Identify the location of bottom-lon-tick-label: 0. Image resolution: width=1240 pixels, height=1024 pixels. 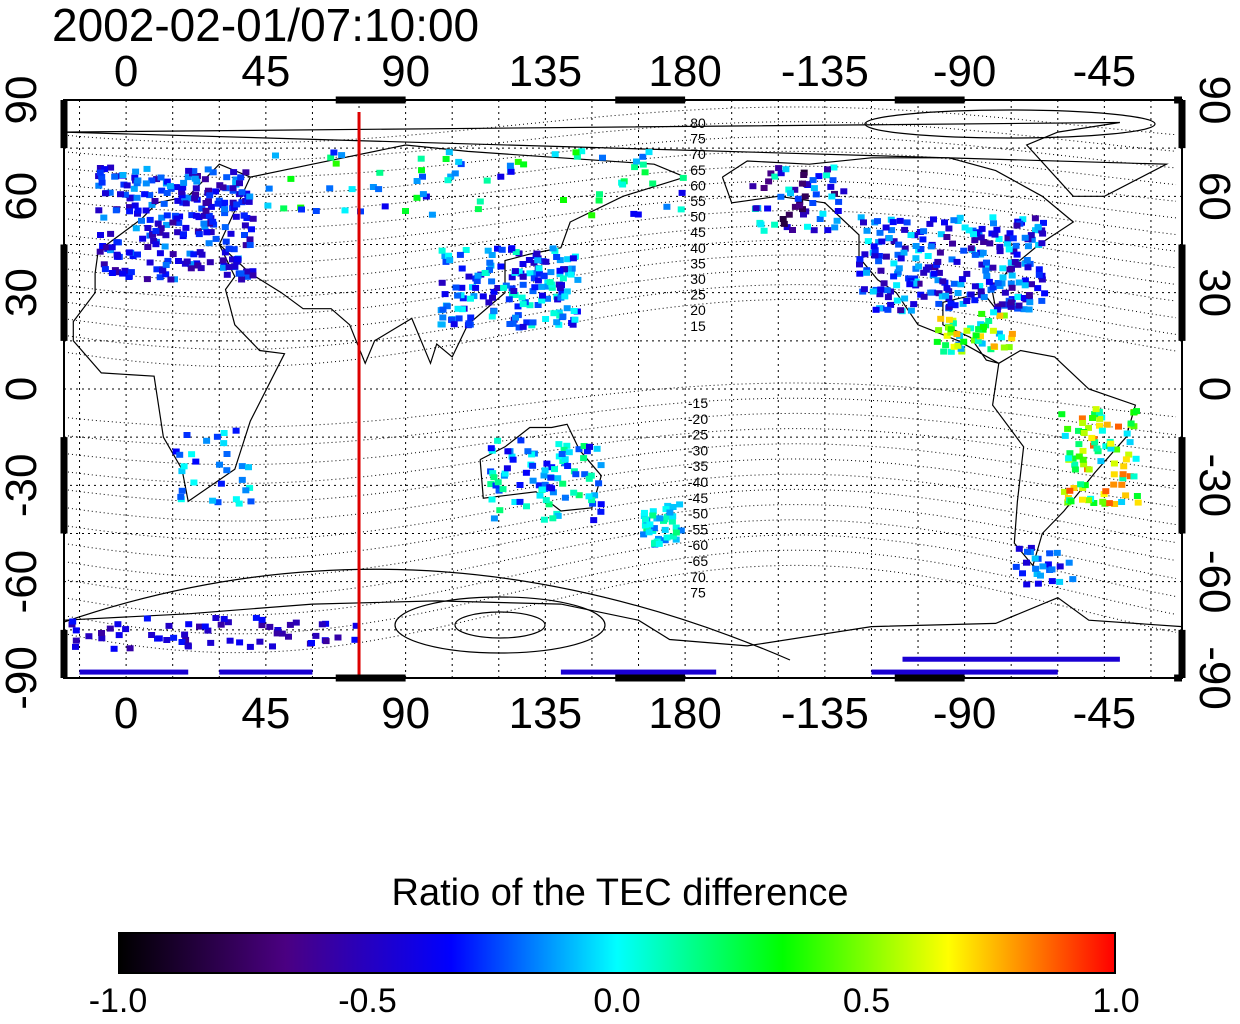
(126, 713).